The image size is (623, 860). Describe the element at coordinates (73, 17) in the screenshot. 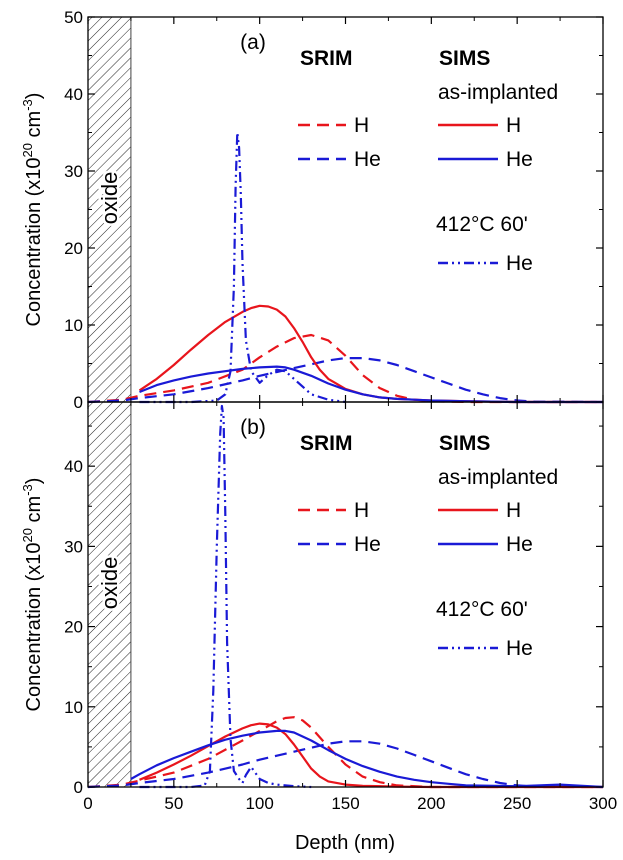

I see `y-tick-label: 50` at that location.